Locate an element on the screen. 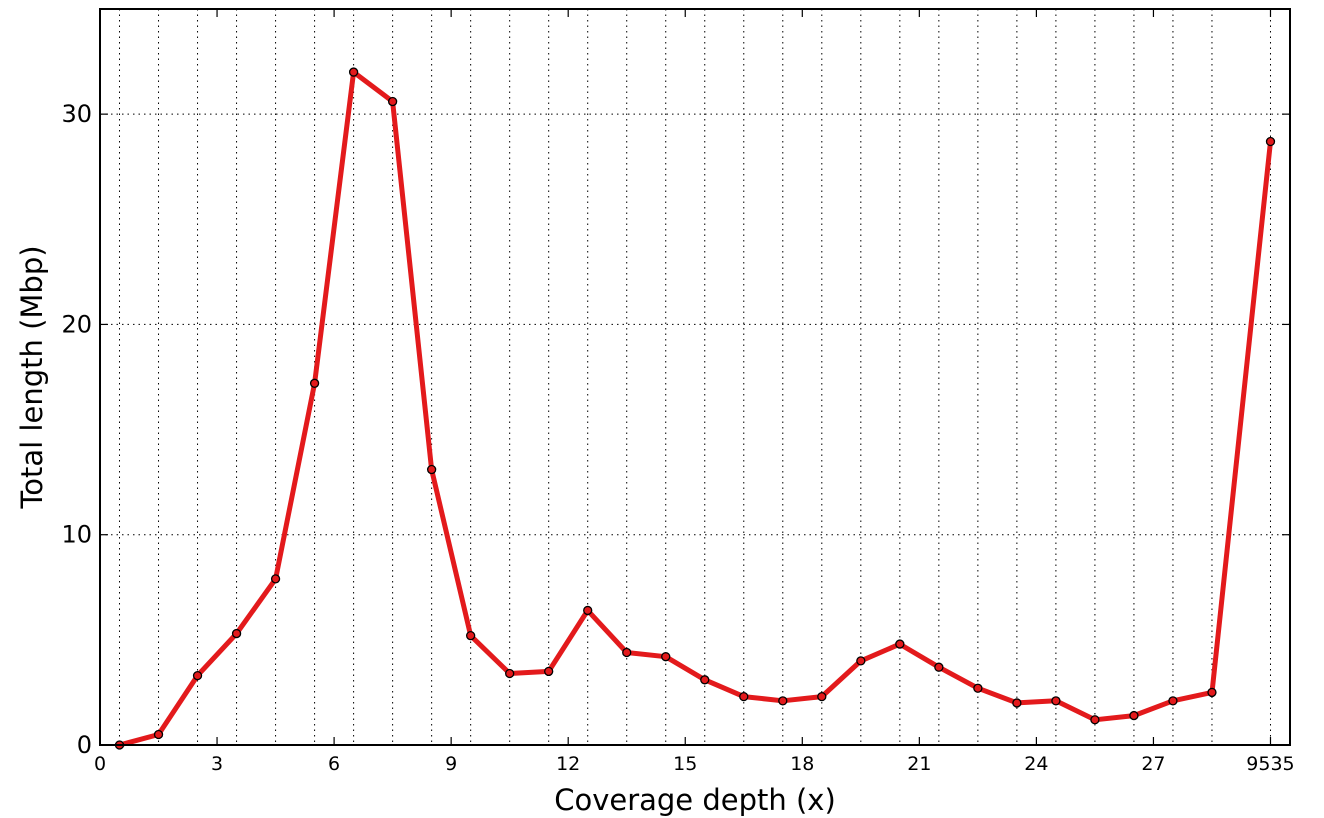  y-tick-label: 20 is located at coordinates (76, 324).